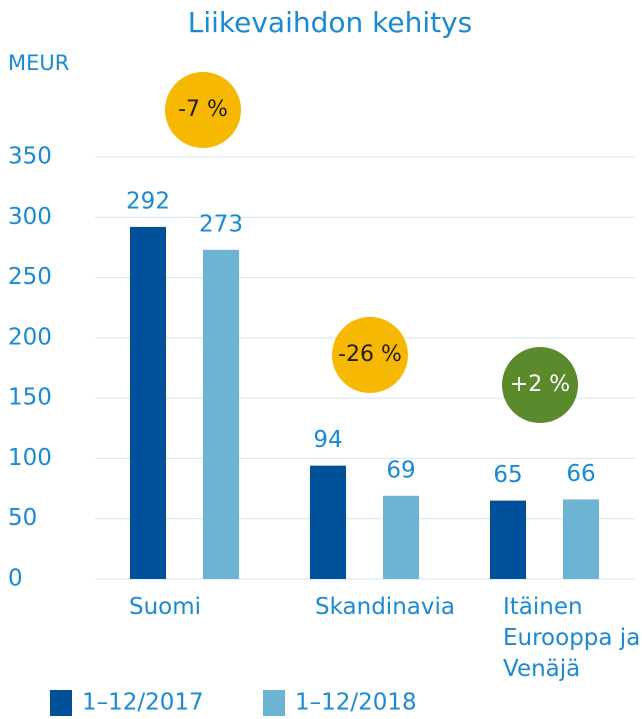  What do you see at coordinates (580, 474) in the screenshot?
I see `data-label: 66` at bounding box center [580, 474].